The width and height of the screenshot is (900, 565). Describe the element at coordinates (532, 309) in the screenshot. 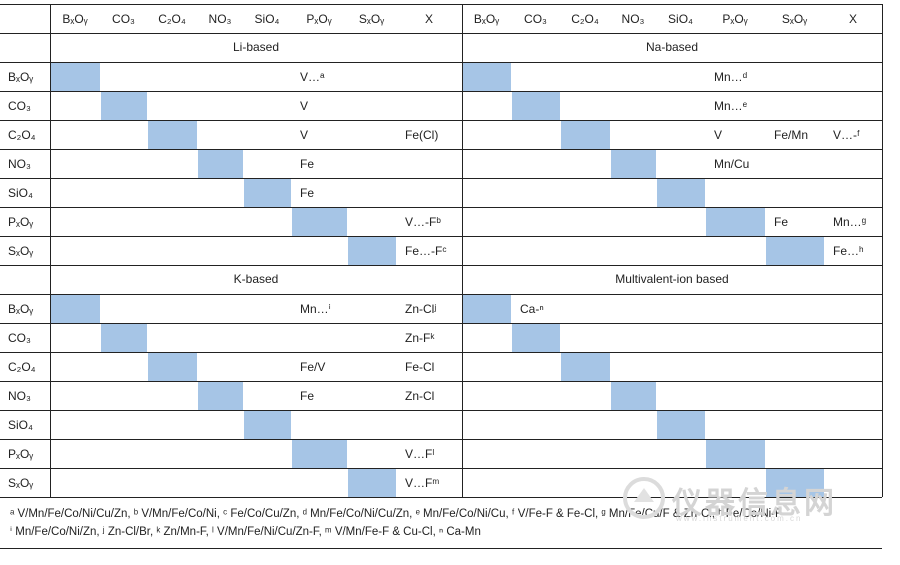

I see `cell-mv-r0-co: Ca-ⁿ` at that location.